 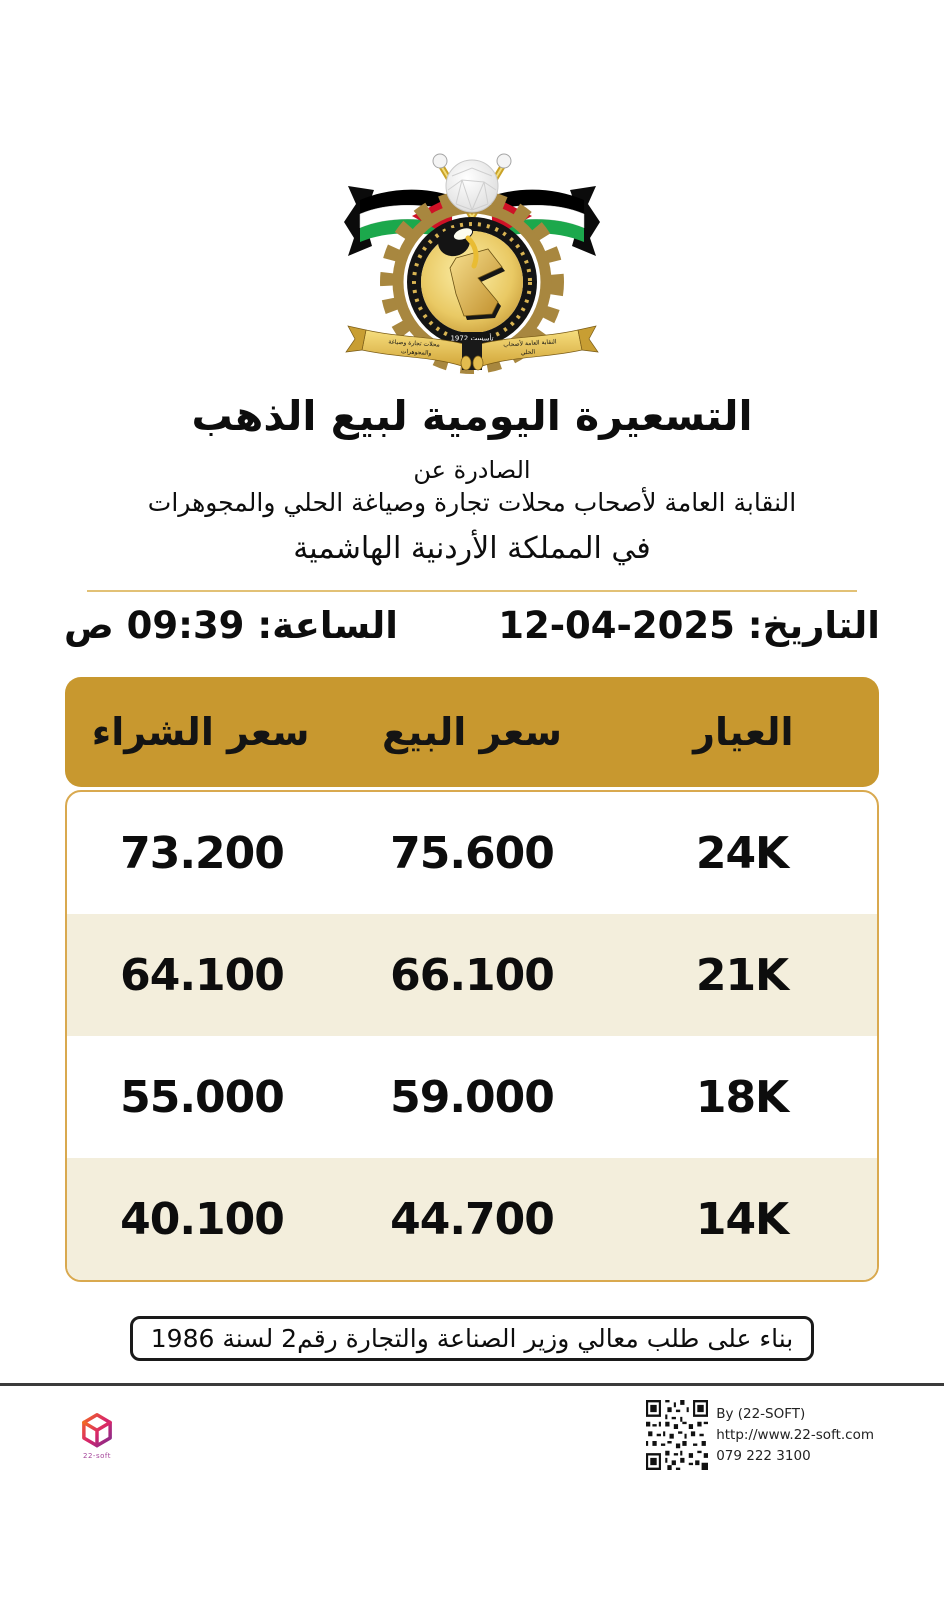 I want to click on date-label: التاريخ:, so click(x=813, y=625).